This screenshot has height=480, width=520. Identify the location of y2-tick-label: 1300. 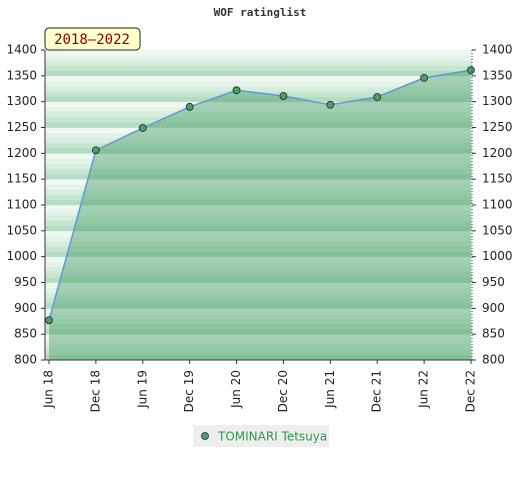
(497, 101).